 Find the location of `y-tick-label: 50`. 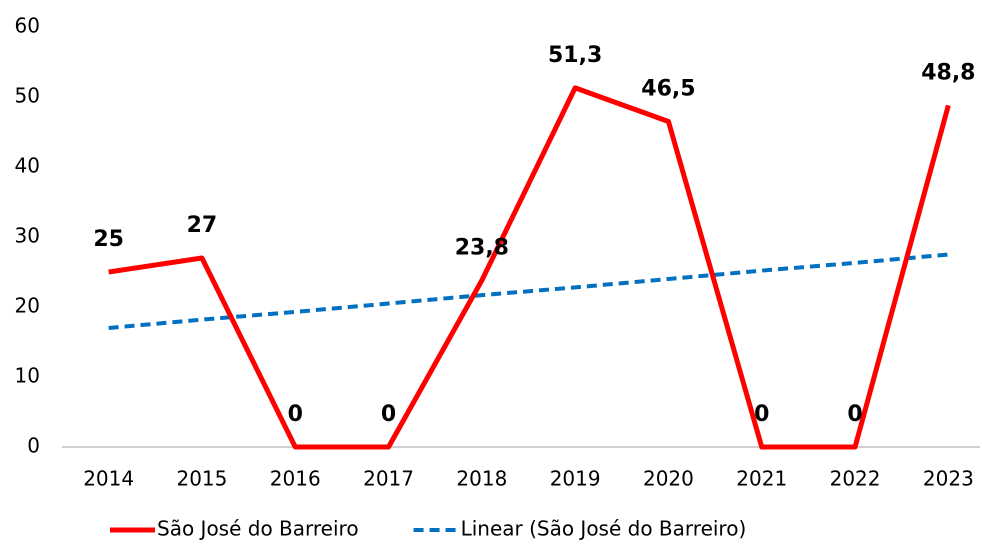

y-tick-label: 50 is located at coordinates (27, 96).